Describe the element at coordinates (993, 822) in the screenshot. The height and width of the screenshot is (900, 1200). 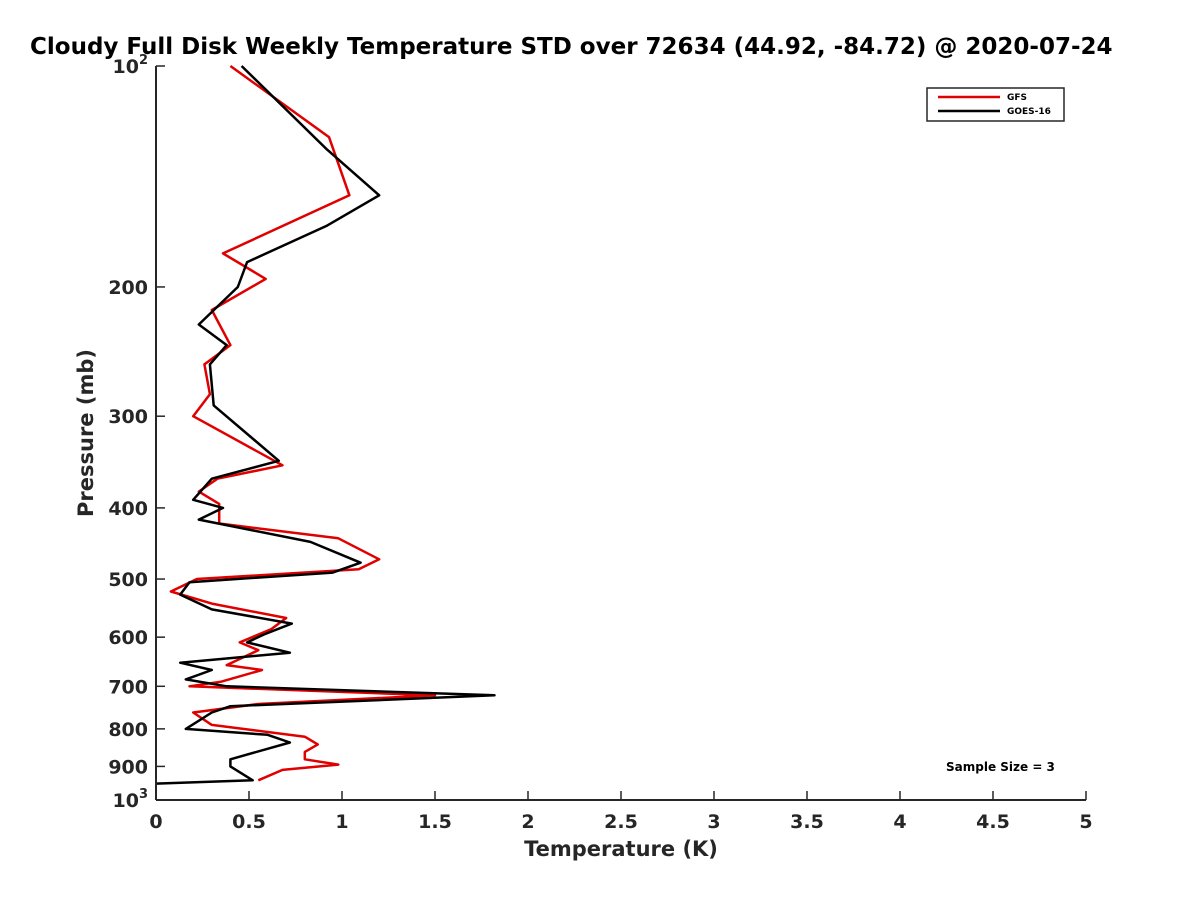
I see `x-tick-label: 4.5` at that location.